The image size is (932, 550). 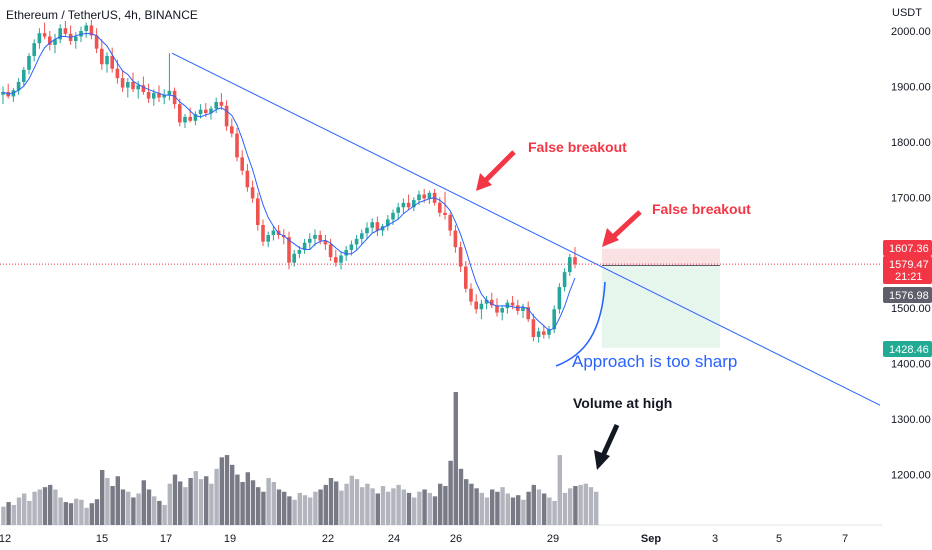 I want to click on time-tick-label: 17, so click(x=166, y=539).